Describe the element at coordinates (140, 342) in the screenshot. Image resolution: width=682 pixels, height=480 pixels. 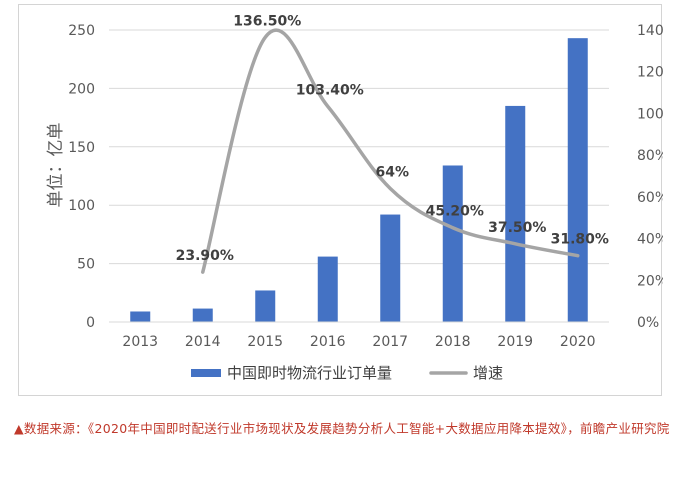
I see `x-tick-label: 2013` at that location.